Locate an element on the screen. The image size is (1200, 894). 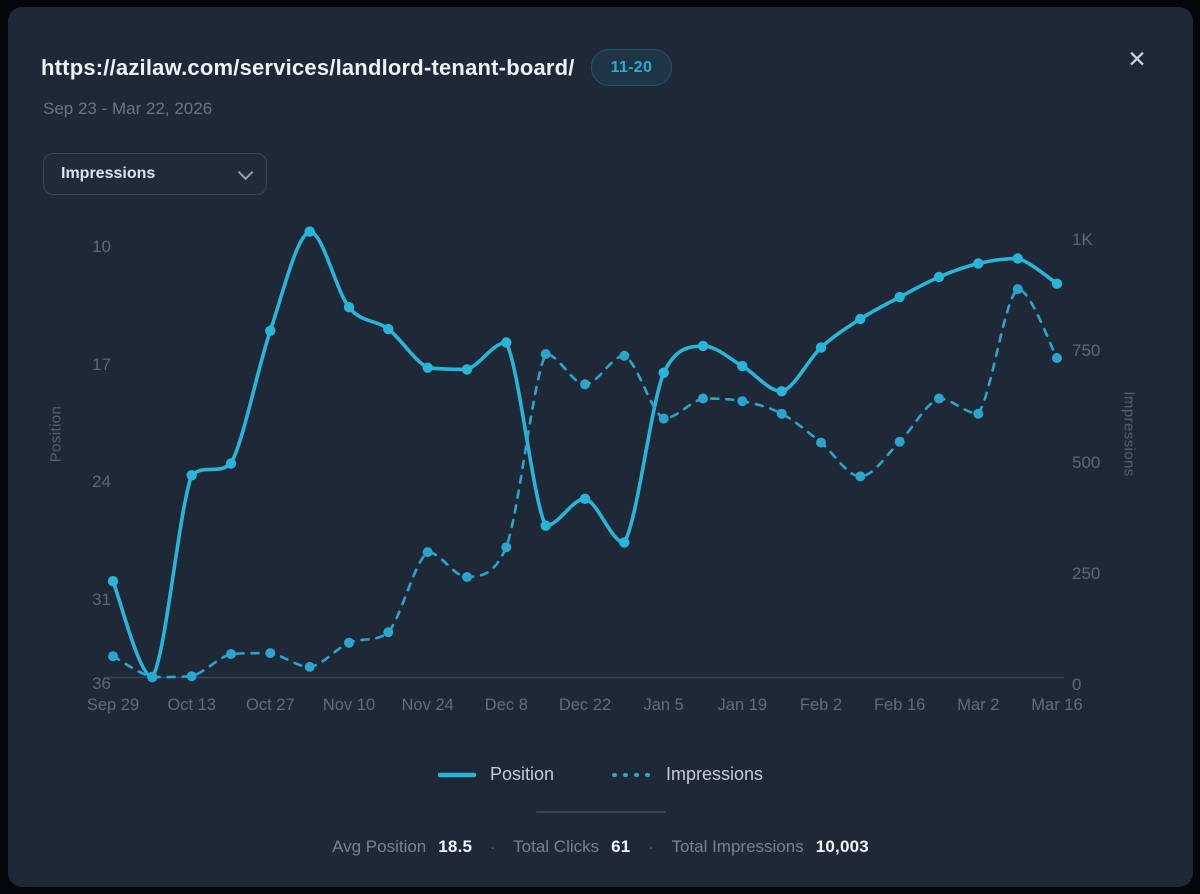
close-button: ✕ is located at coordinates (1137, 59).